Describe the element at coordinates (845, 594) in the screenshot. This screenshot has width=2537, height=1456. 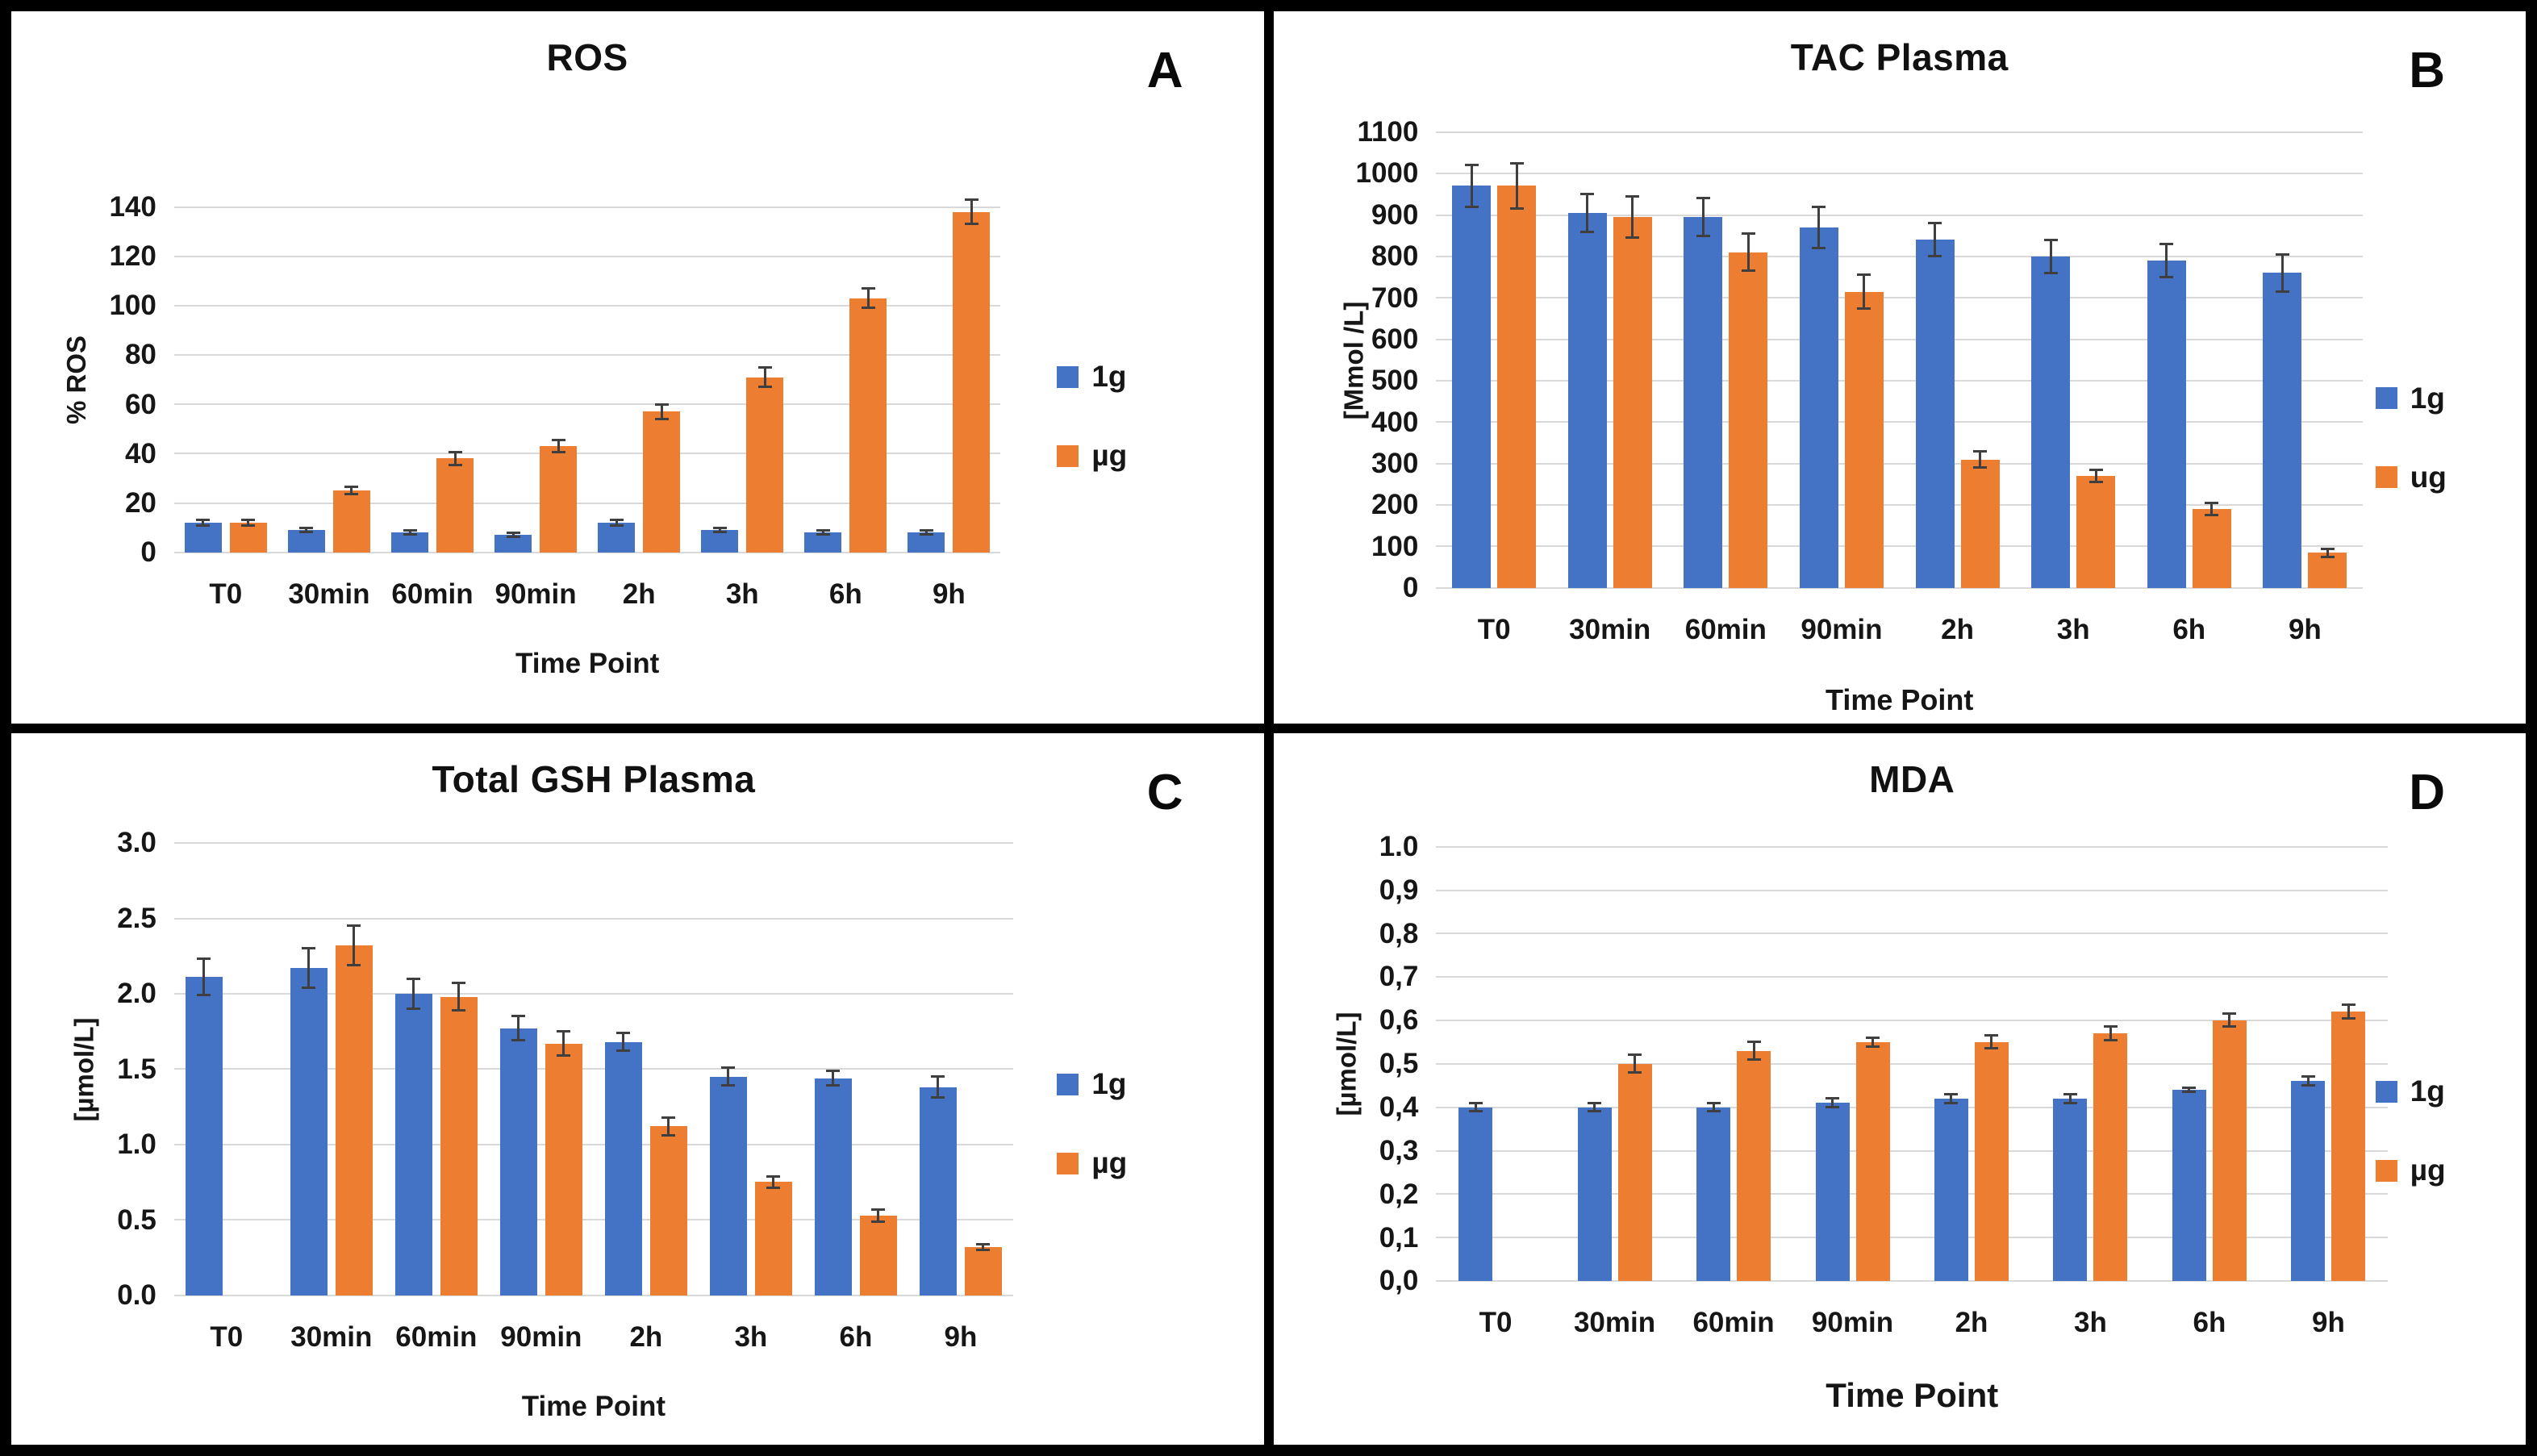
I see `x-tick-label: 6h` at that location.